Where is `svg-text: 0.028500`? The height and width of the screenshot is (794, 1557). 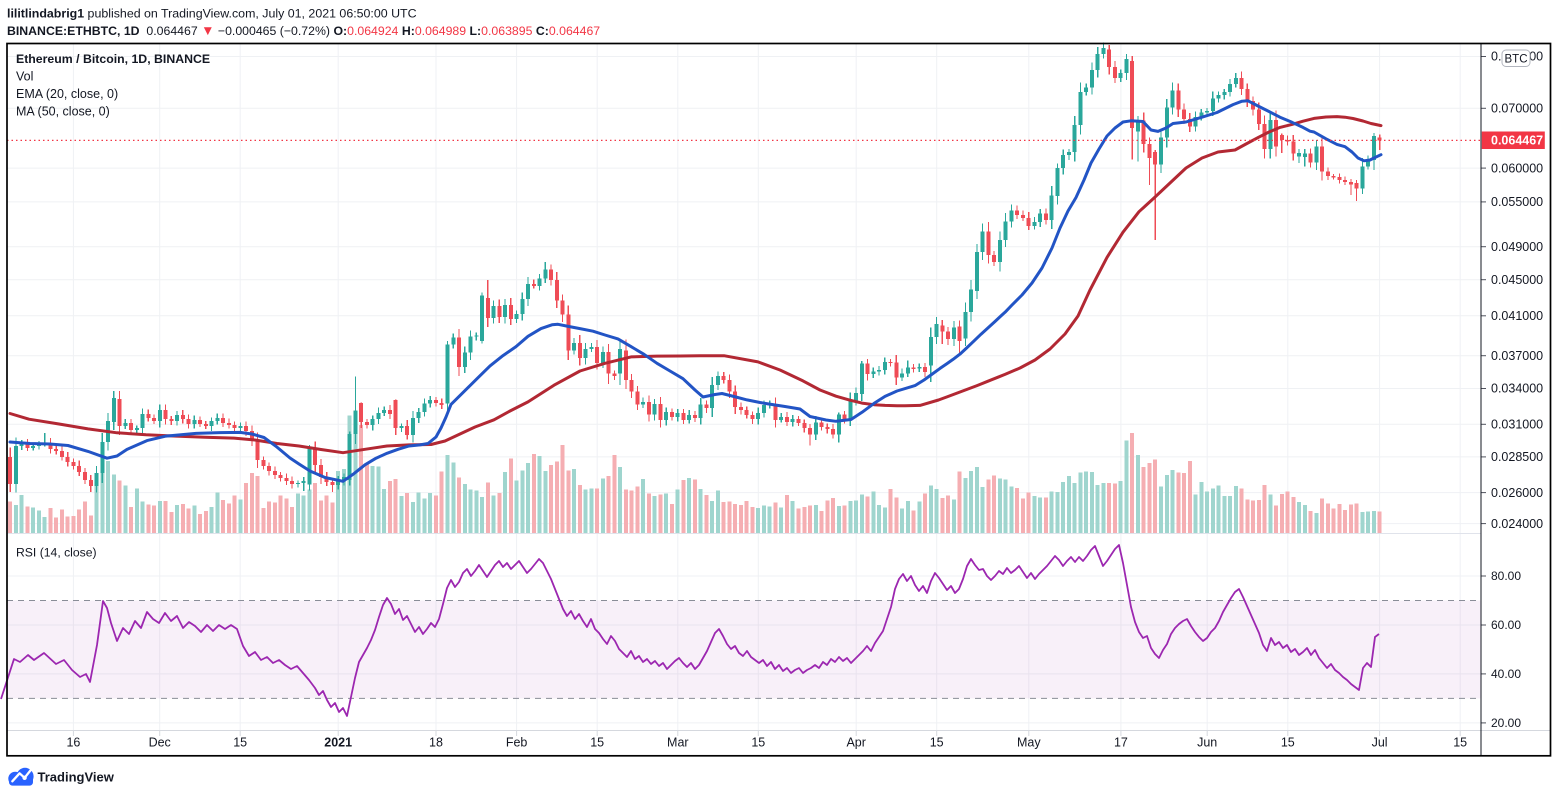 svg-text: 0.028500 is located at coordinates (1517, 457).